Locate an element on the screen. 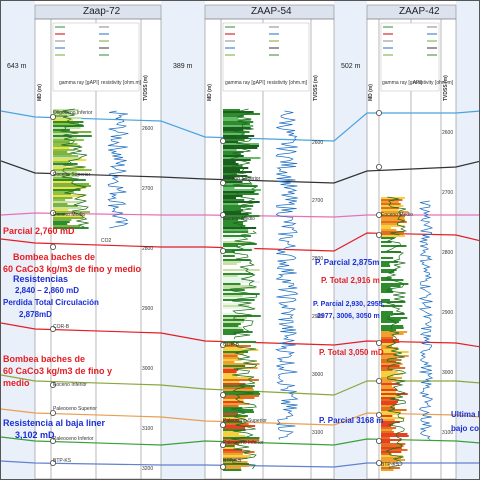 The image size is (480, 480). annotation-pump-detail: 60 CaCo3 kg/m3 de fino y is located at coordinates (58, 371).